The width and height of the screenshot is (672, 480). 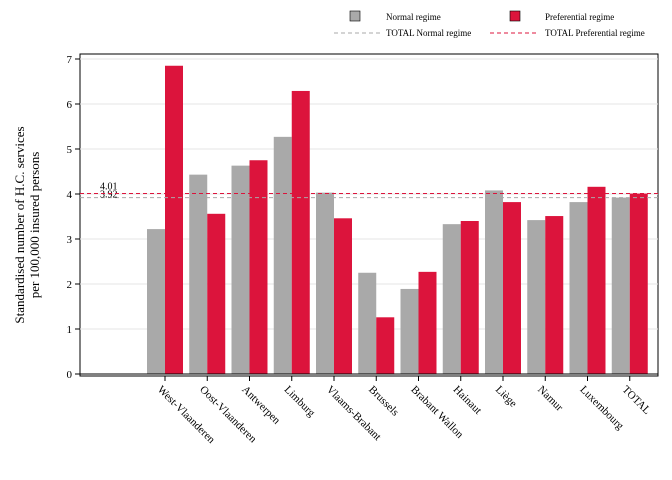 I want to click on y-tick-label: 2, so click(x=70, y=285).